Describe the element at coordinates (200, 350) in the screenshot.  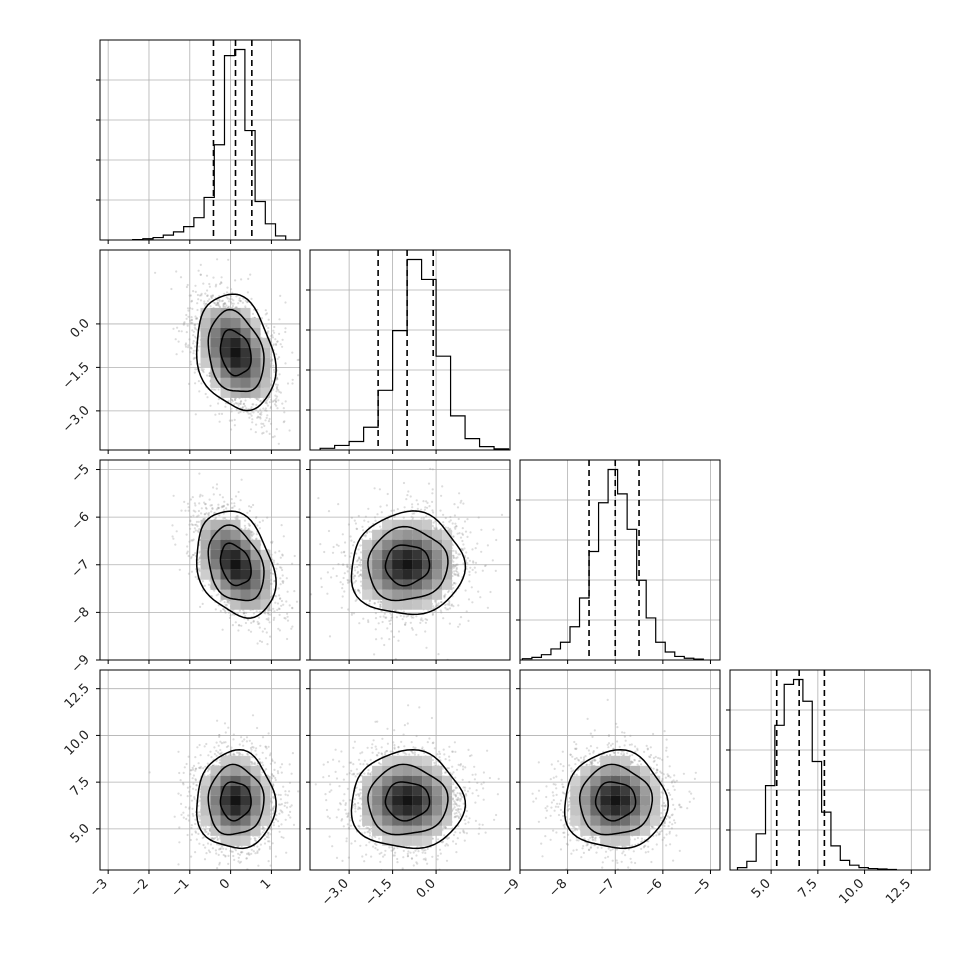
I see `panel-frame` at that location.